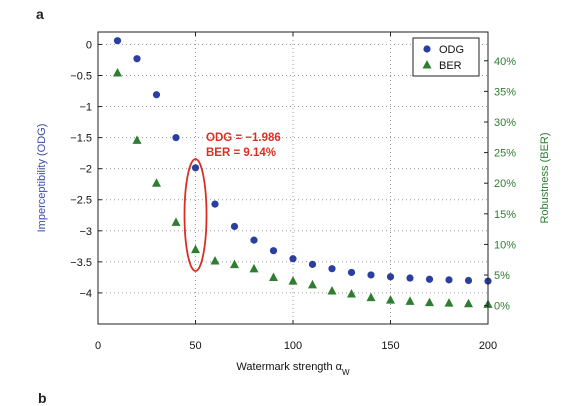 Image resolution: width=582 pixels, height=406 pixels. I want to click on x-tick-label: 50, so click(195, 346).